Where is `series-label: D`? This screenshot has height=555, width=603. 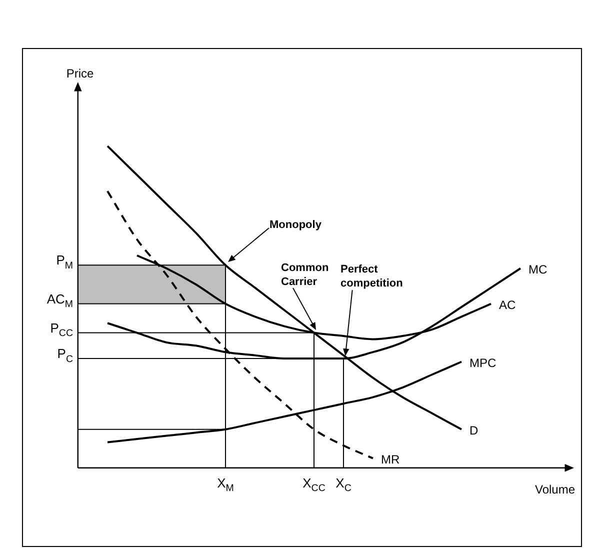
series-label: D is located at coordinates (474, 431).